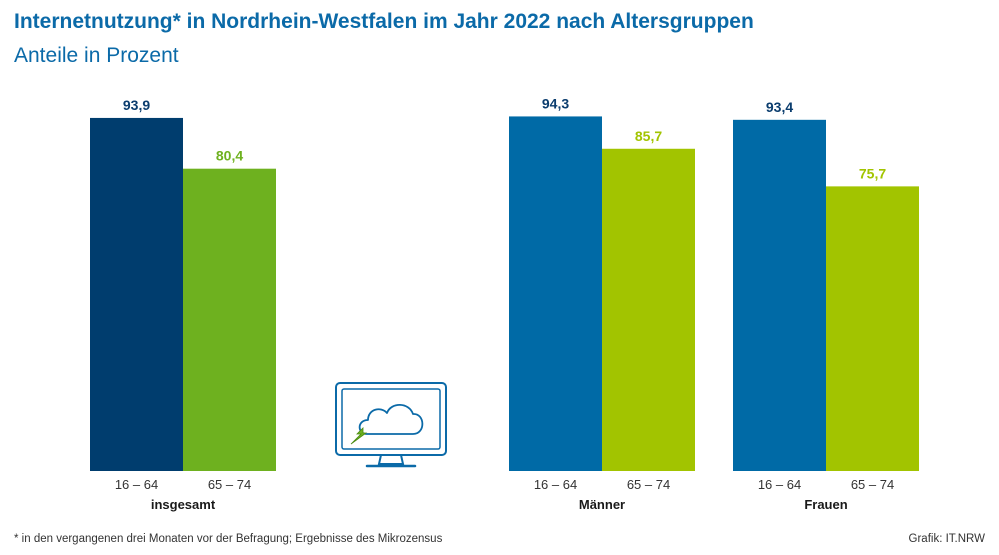  Describe the element at coordinates (555, 484) in the screenshot. I see `tick-label-maenner-16-64: 16 – 64` at that location.